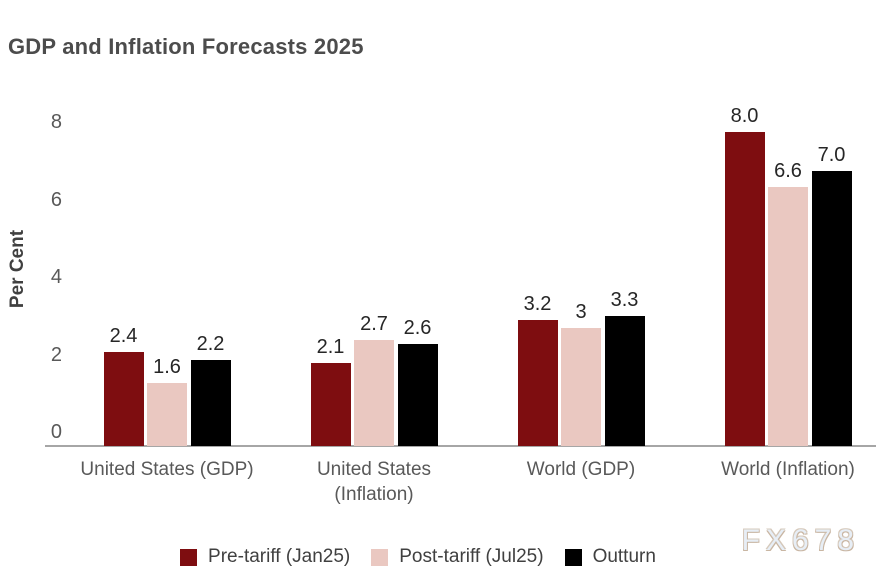 This screenshot has height=580, width=876. What do you see at coordinates (374, 323) in the screenshot?
I see `value-label: 2.7` at bounding box center [374, 323].